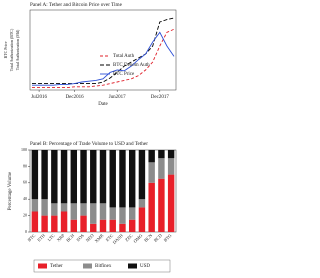  Describe the element at coordinates (39, 97) in the screenshot. I see `x-tick-label: Jul2016` at that location.